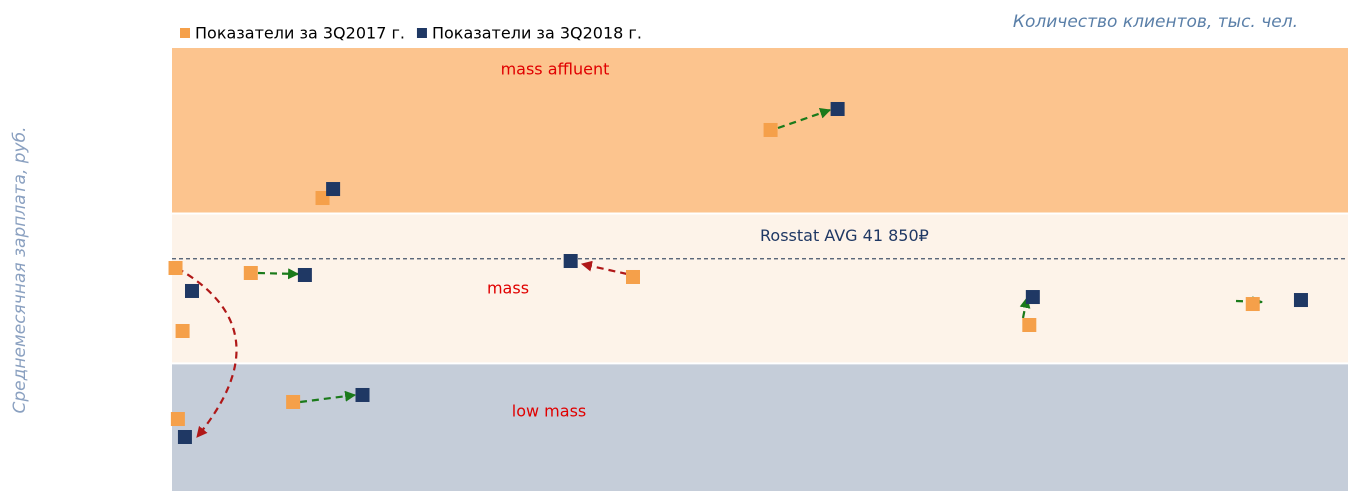 This screenshot has width=1348, height=491. What do you see at coordinates (1155, 22) in the screenshot?
I see `x-axis-label: Количество клиентов, тыс. чел.` at bounding box center [1155, 22].